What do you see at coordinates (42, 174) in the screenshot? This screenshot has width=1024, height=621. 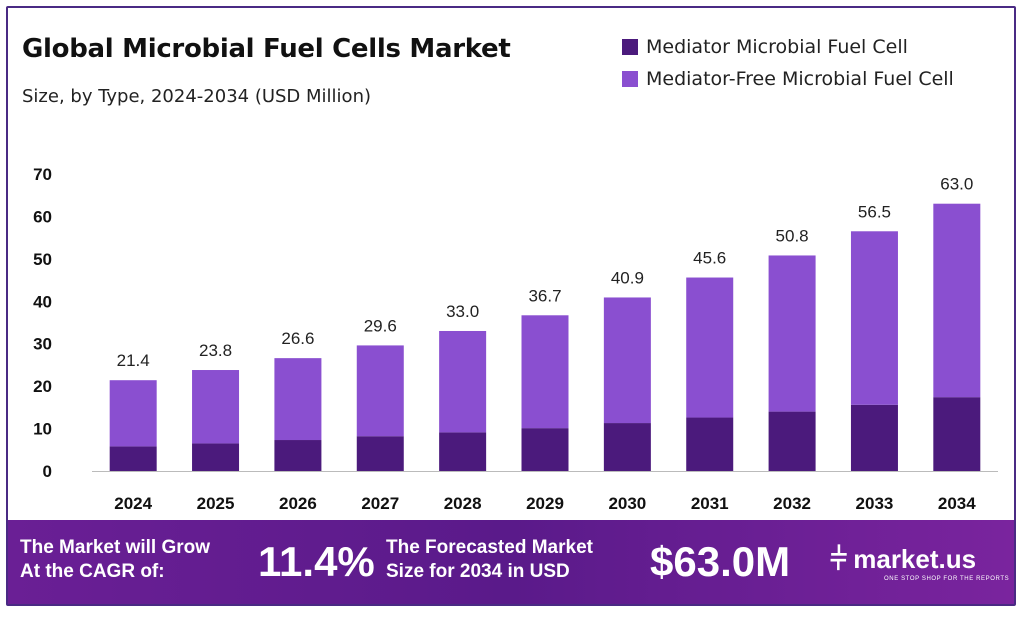 I see `y-tick-label: 70` at bounding box center [42, 174].